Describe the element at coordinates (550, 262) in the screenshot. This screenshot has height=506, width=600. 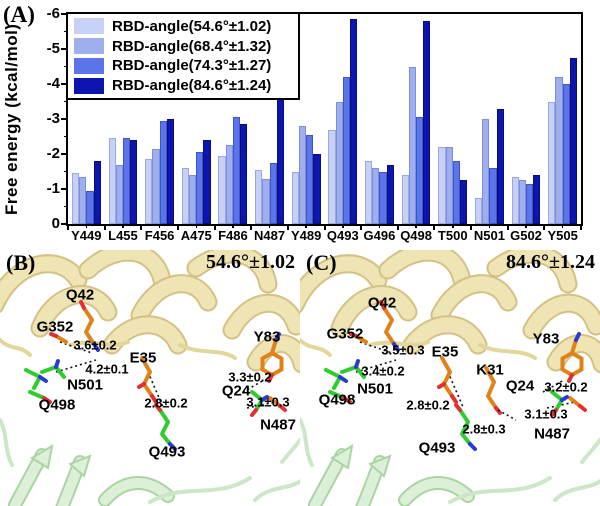
I see `panel-c-angle-title: 84.6°±1.24` at that location.